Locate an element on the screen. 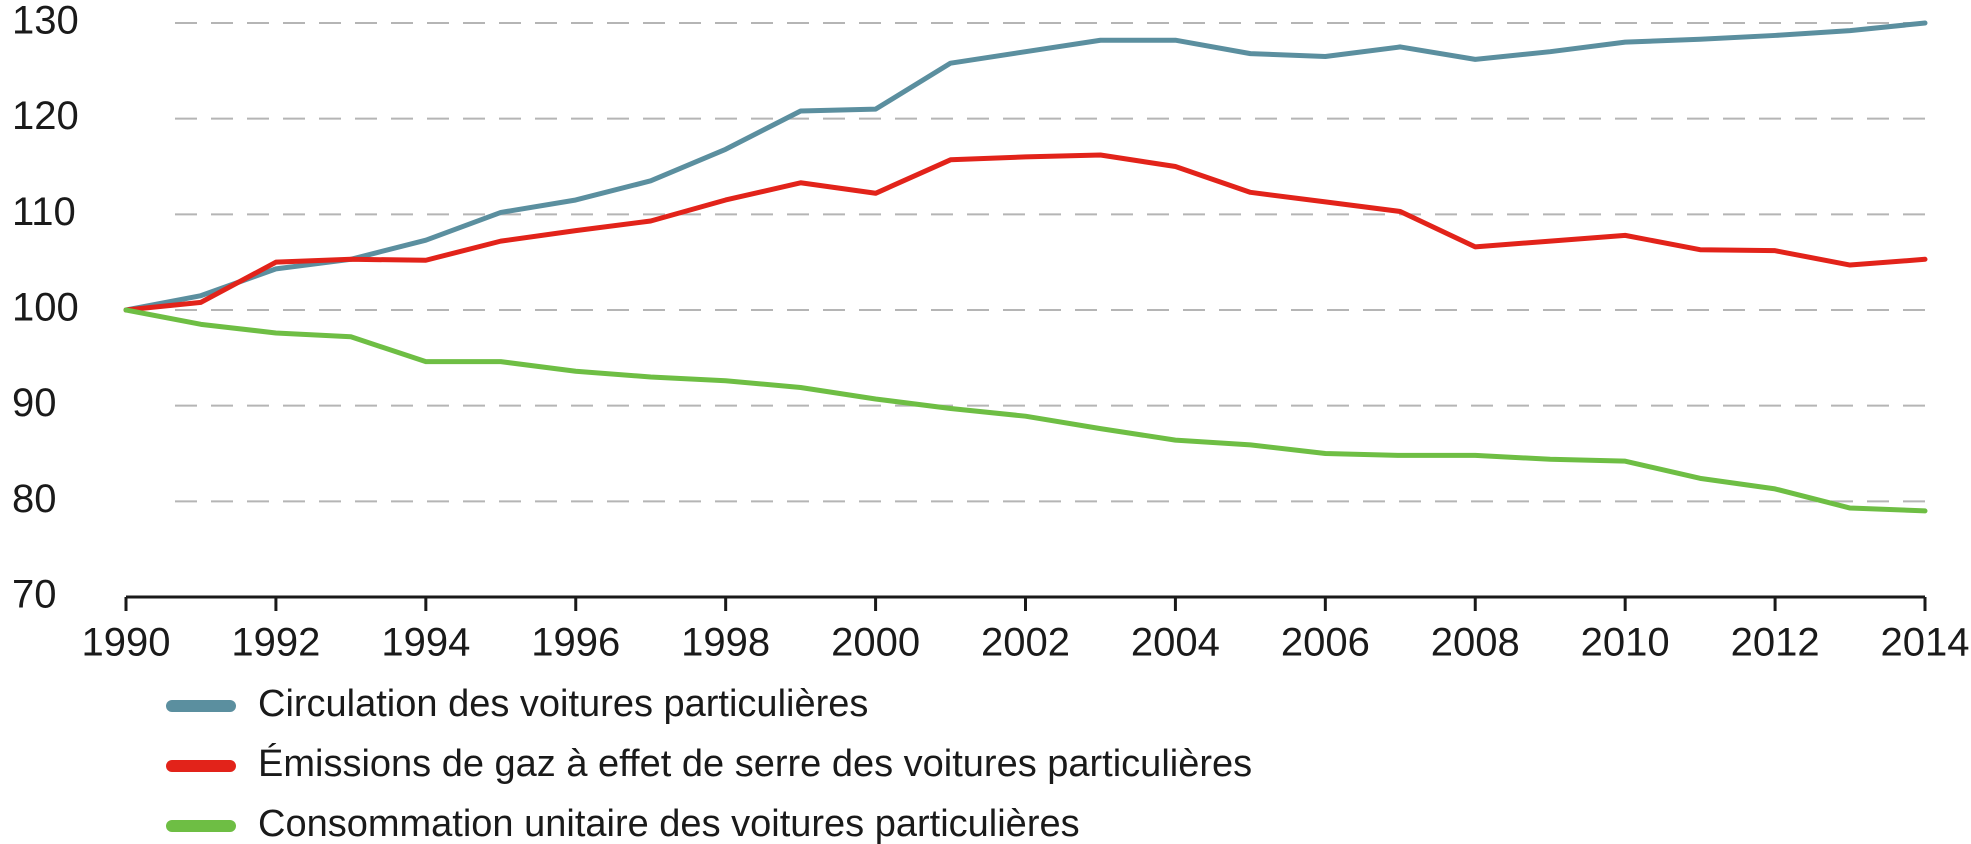 The width and height of the screenshot is (1971, 844). x-tick-label: 2012 is located at coordinates (1775, 643).